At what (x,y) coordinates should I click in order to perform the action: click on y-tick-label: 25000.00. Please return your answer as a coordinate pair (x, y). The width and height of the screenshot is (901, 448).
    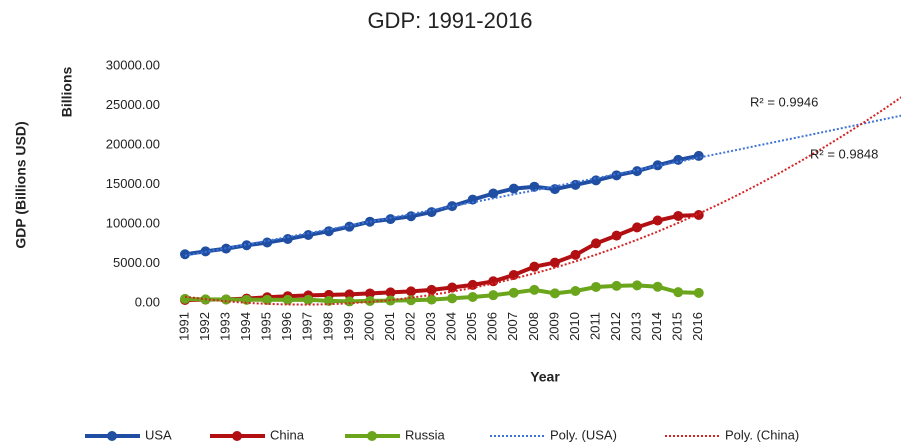
    Looking at the image, I should click on (133, 104).